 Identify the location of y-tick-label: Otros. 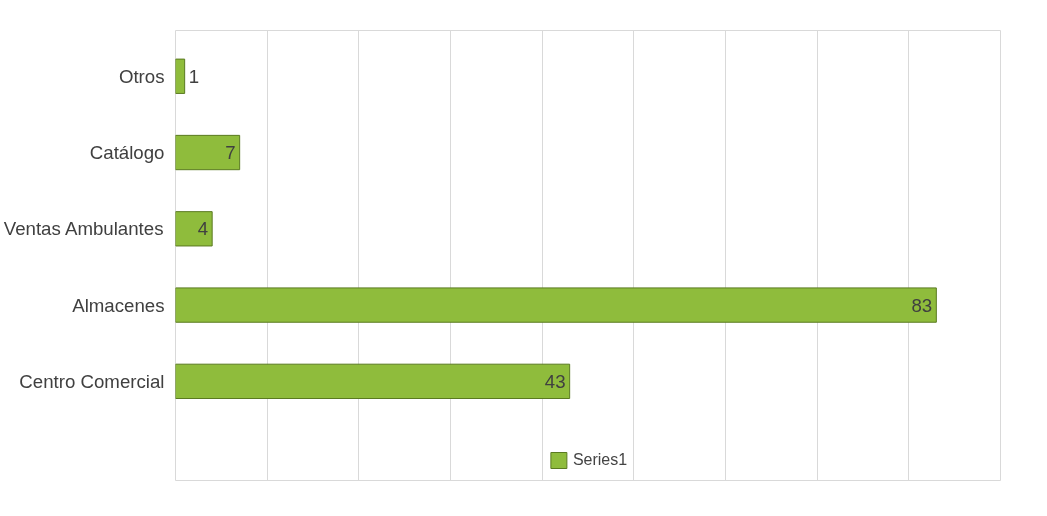
(141, 76).